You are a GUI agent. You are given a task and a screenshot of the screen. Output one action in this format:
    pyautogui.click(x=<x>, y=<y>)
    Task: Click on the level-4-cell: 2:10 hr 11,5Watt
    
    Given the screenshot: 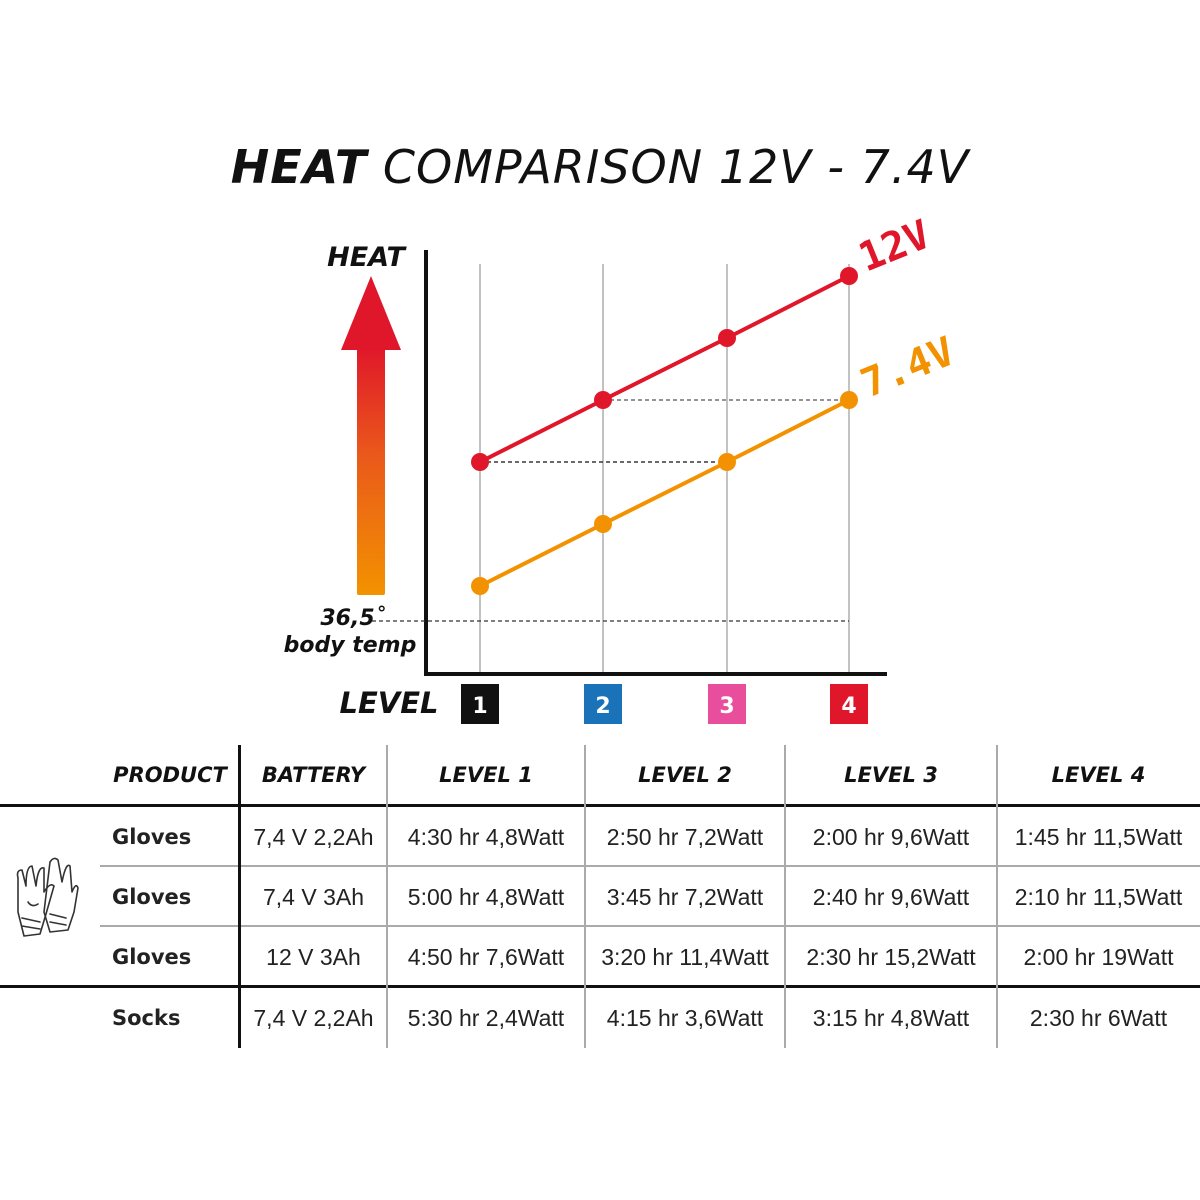 What is the action you would take?
    pyautogui.click(x=1098, y=896)
    